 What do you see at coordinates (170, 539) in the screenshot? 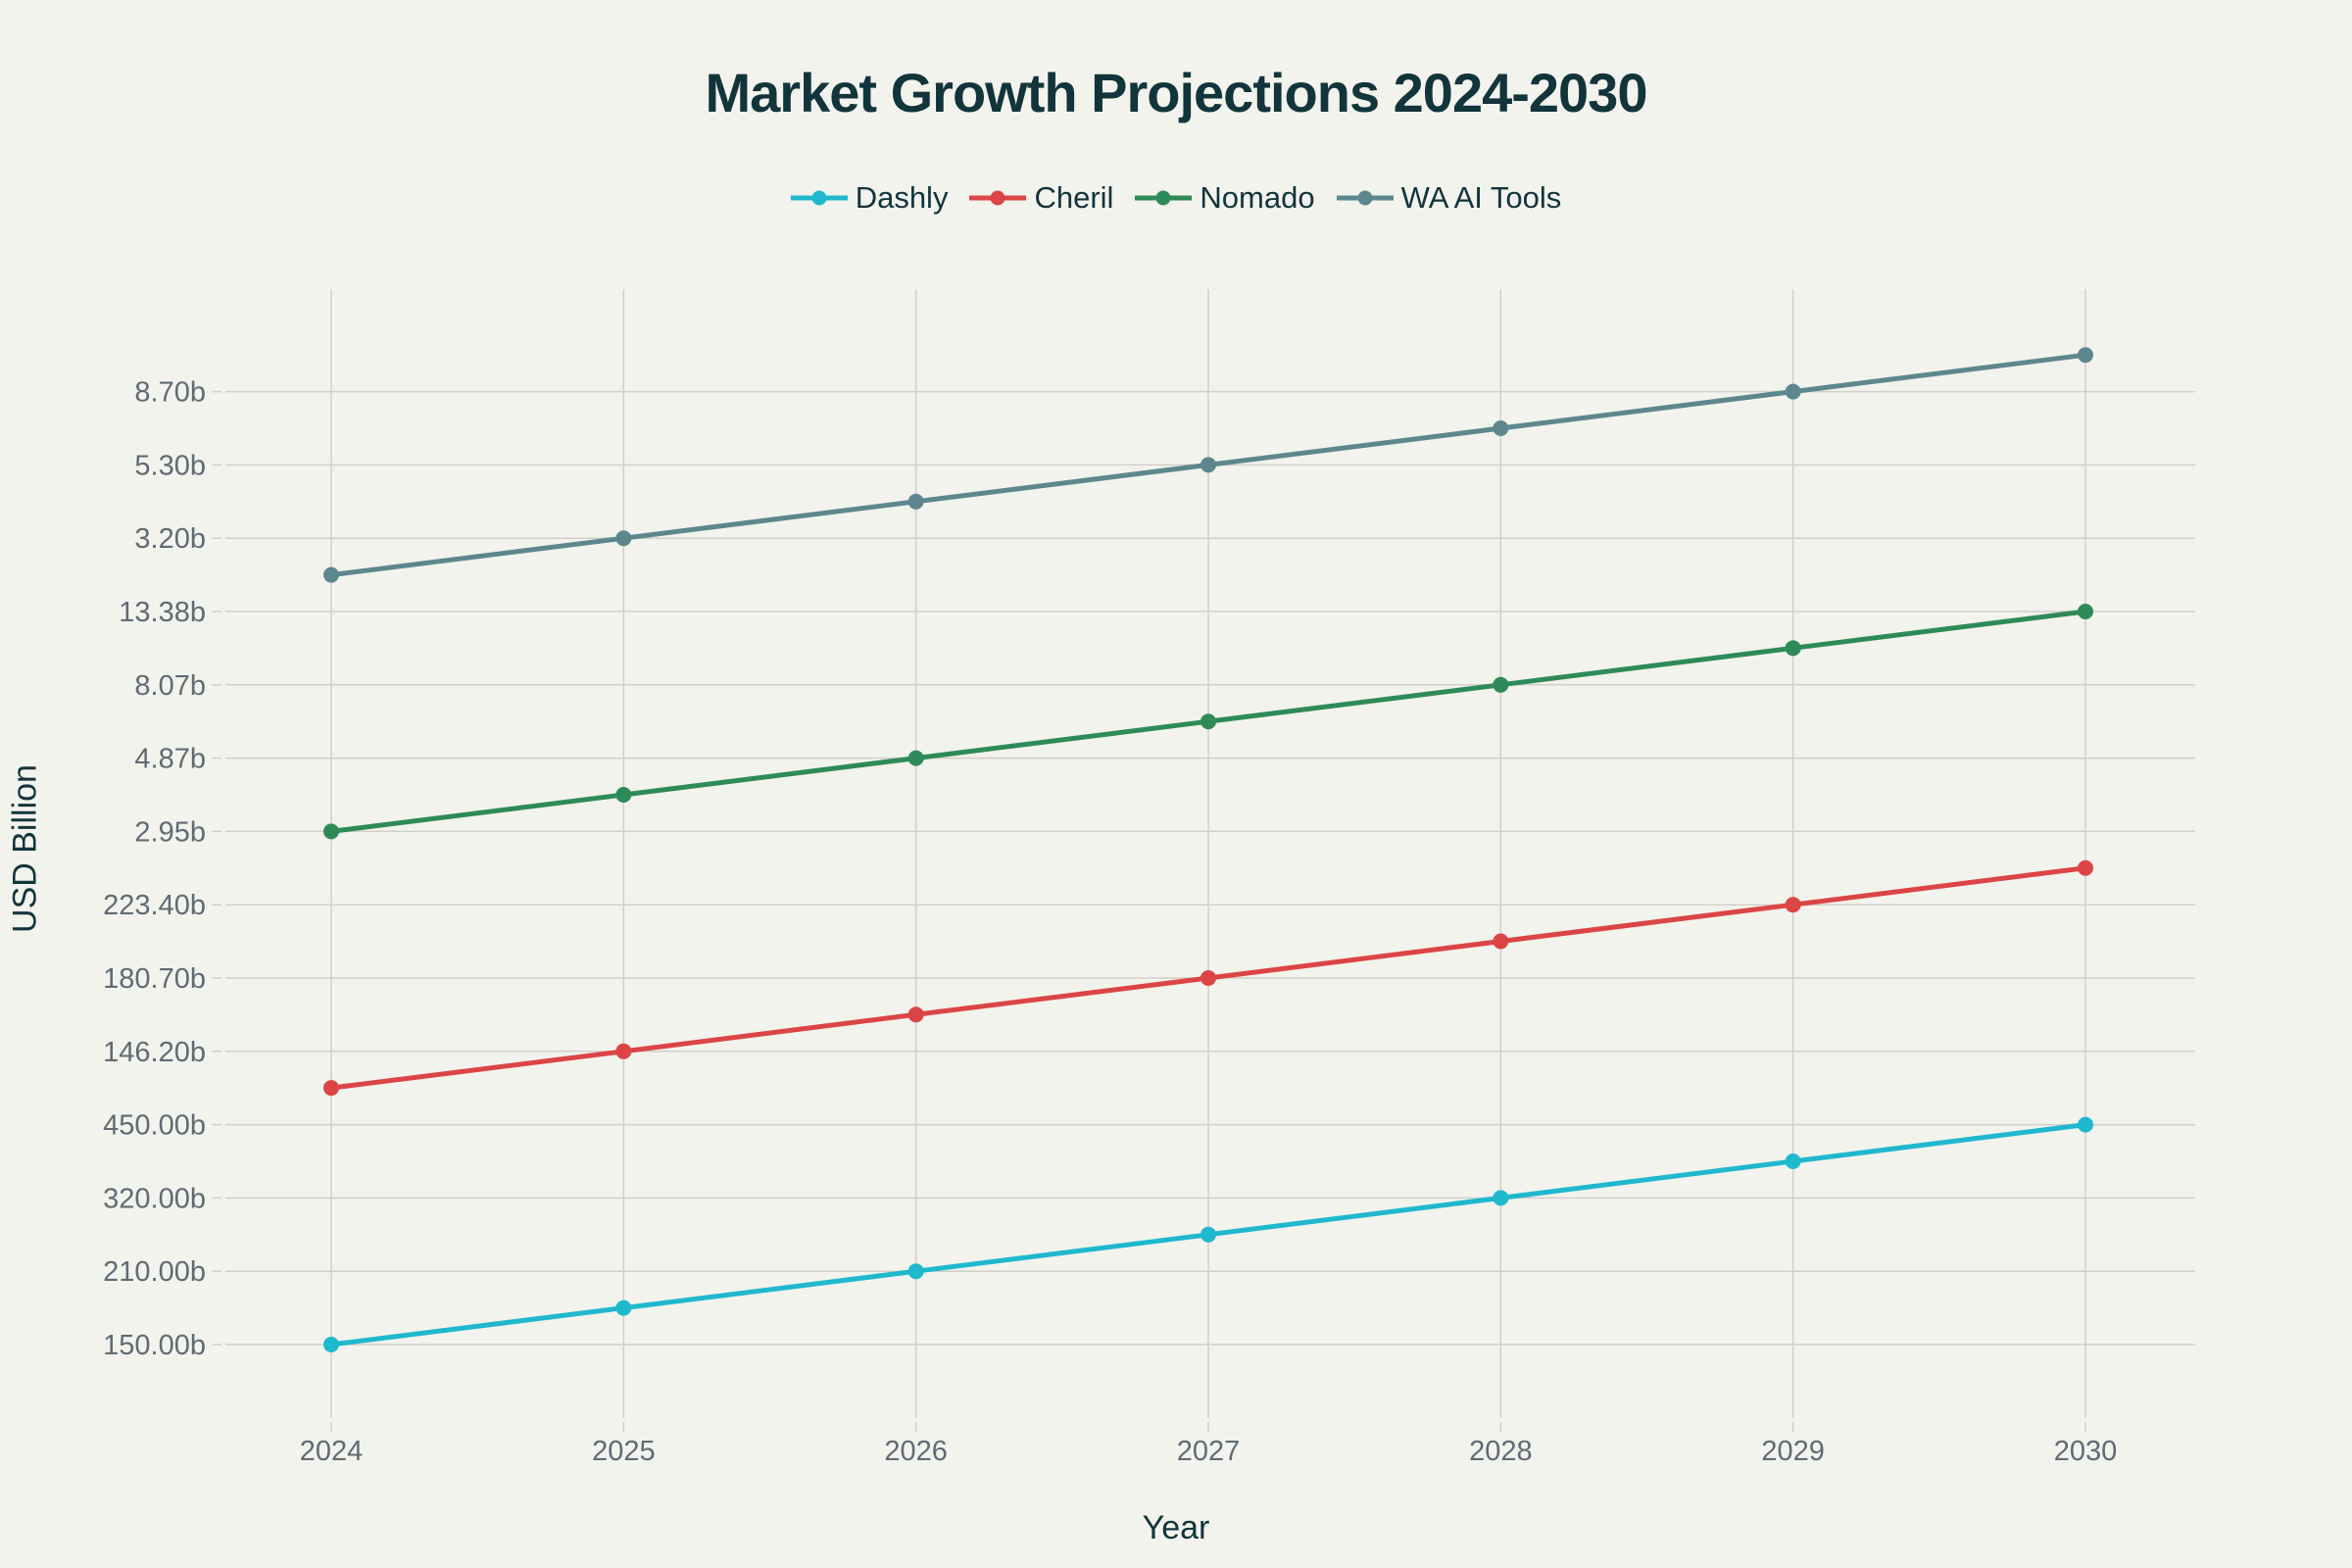
I see `y-tick-label: 3.20b` at bounding box center [170, 539].